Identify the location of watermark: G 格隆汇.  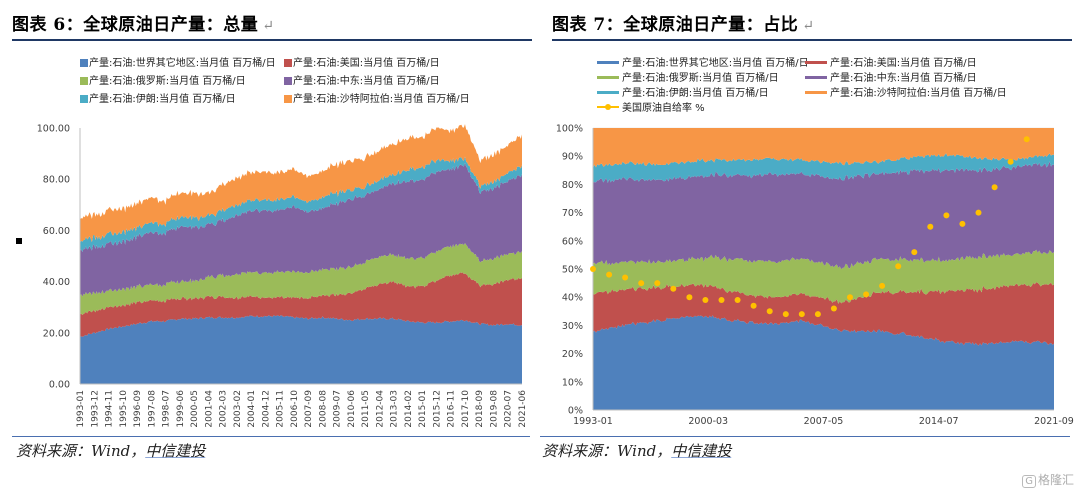
(1048, 479).